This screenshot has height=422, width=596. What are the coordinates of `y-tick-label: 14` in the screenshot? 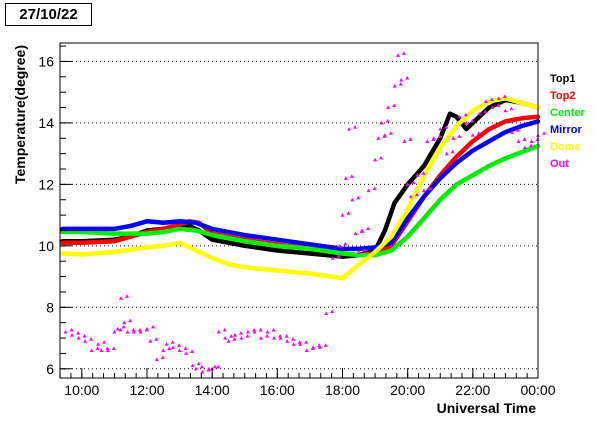 It's located at (46, 123).